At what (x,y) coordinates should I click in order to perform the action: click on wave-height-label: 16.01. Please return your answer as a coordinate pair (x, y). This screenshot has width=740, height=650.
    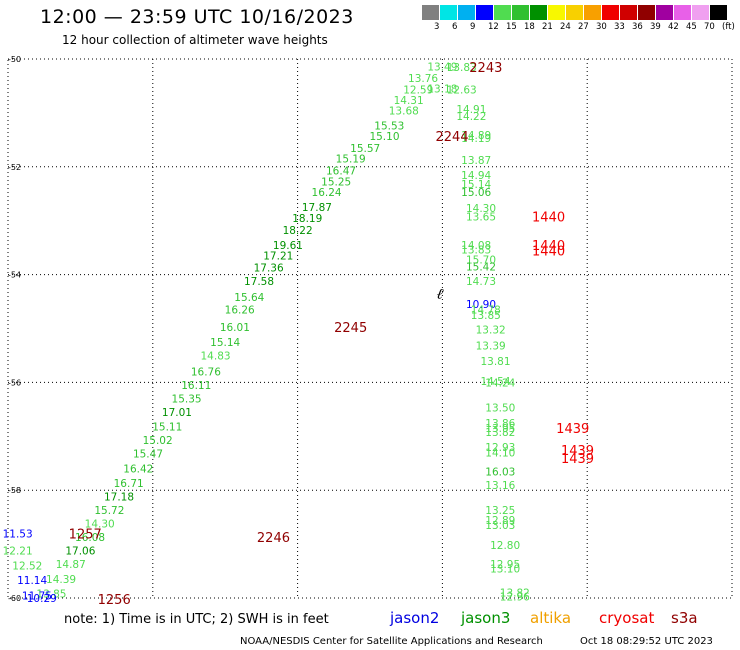
    Looking at the image, I should click on (235, 328).